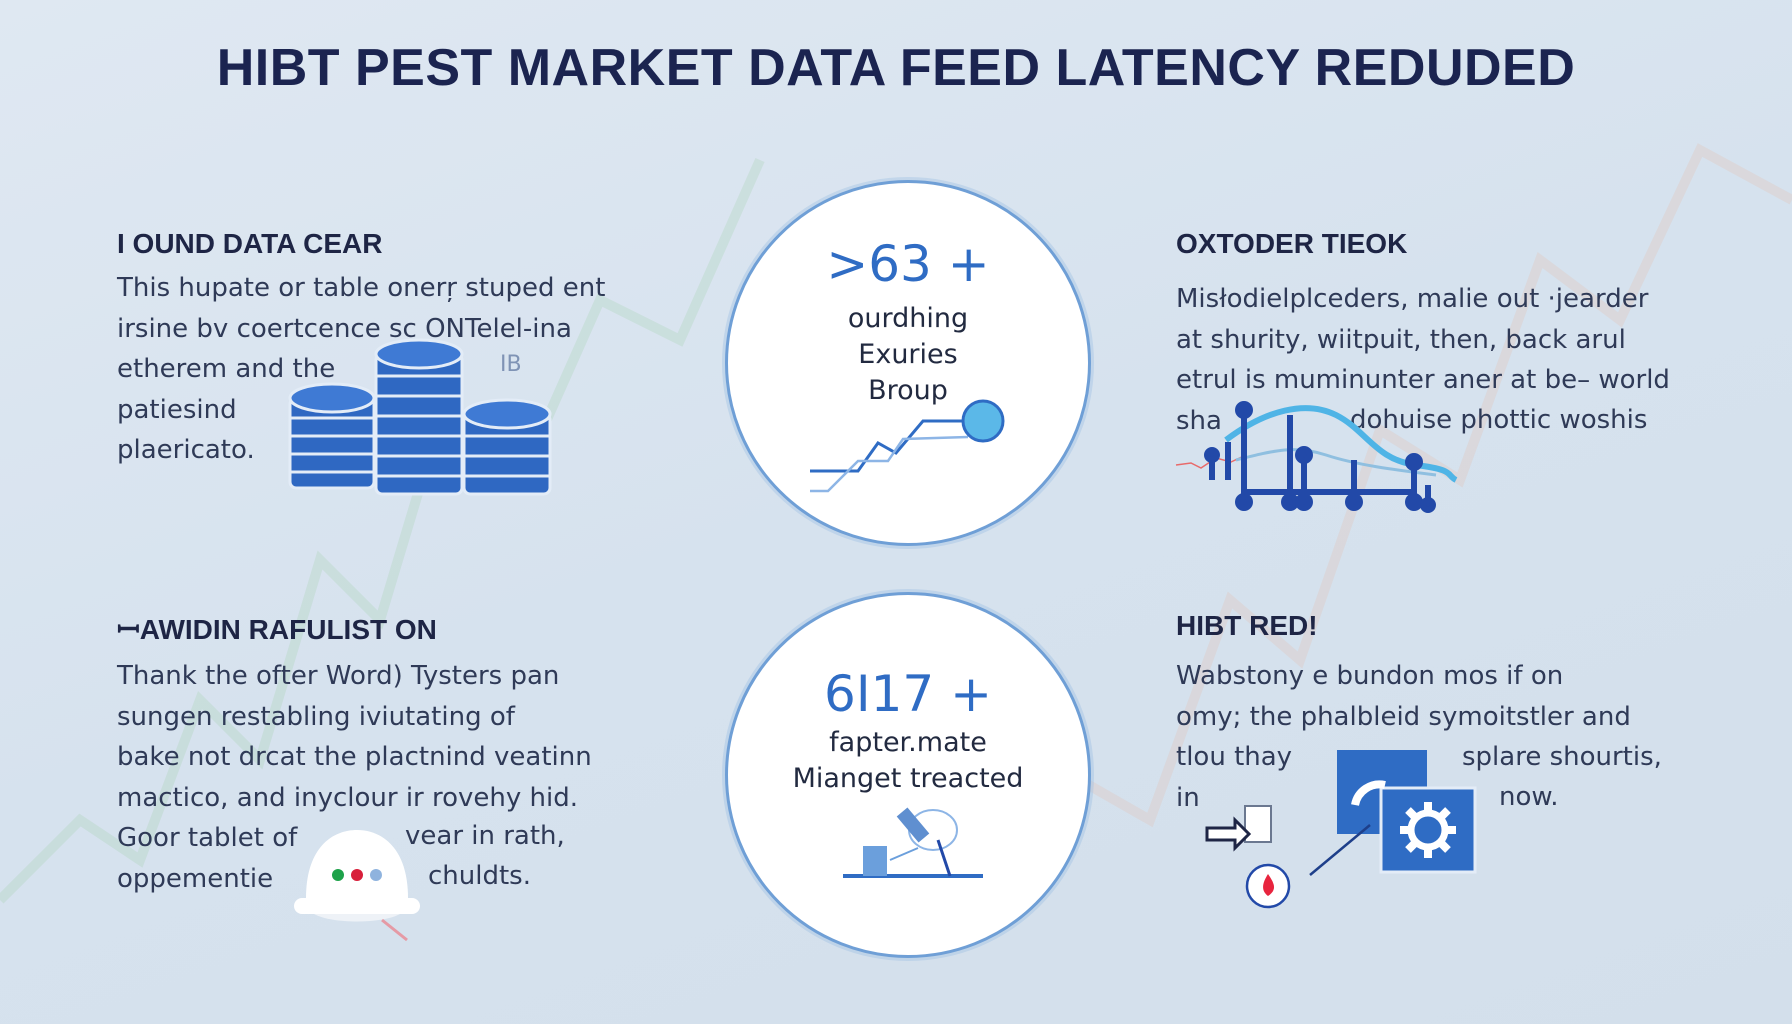 The height and width of the screenshot is (1024, 1792). I want to click on stat-value: >63 +, so click(908, 264).